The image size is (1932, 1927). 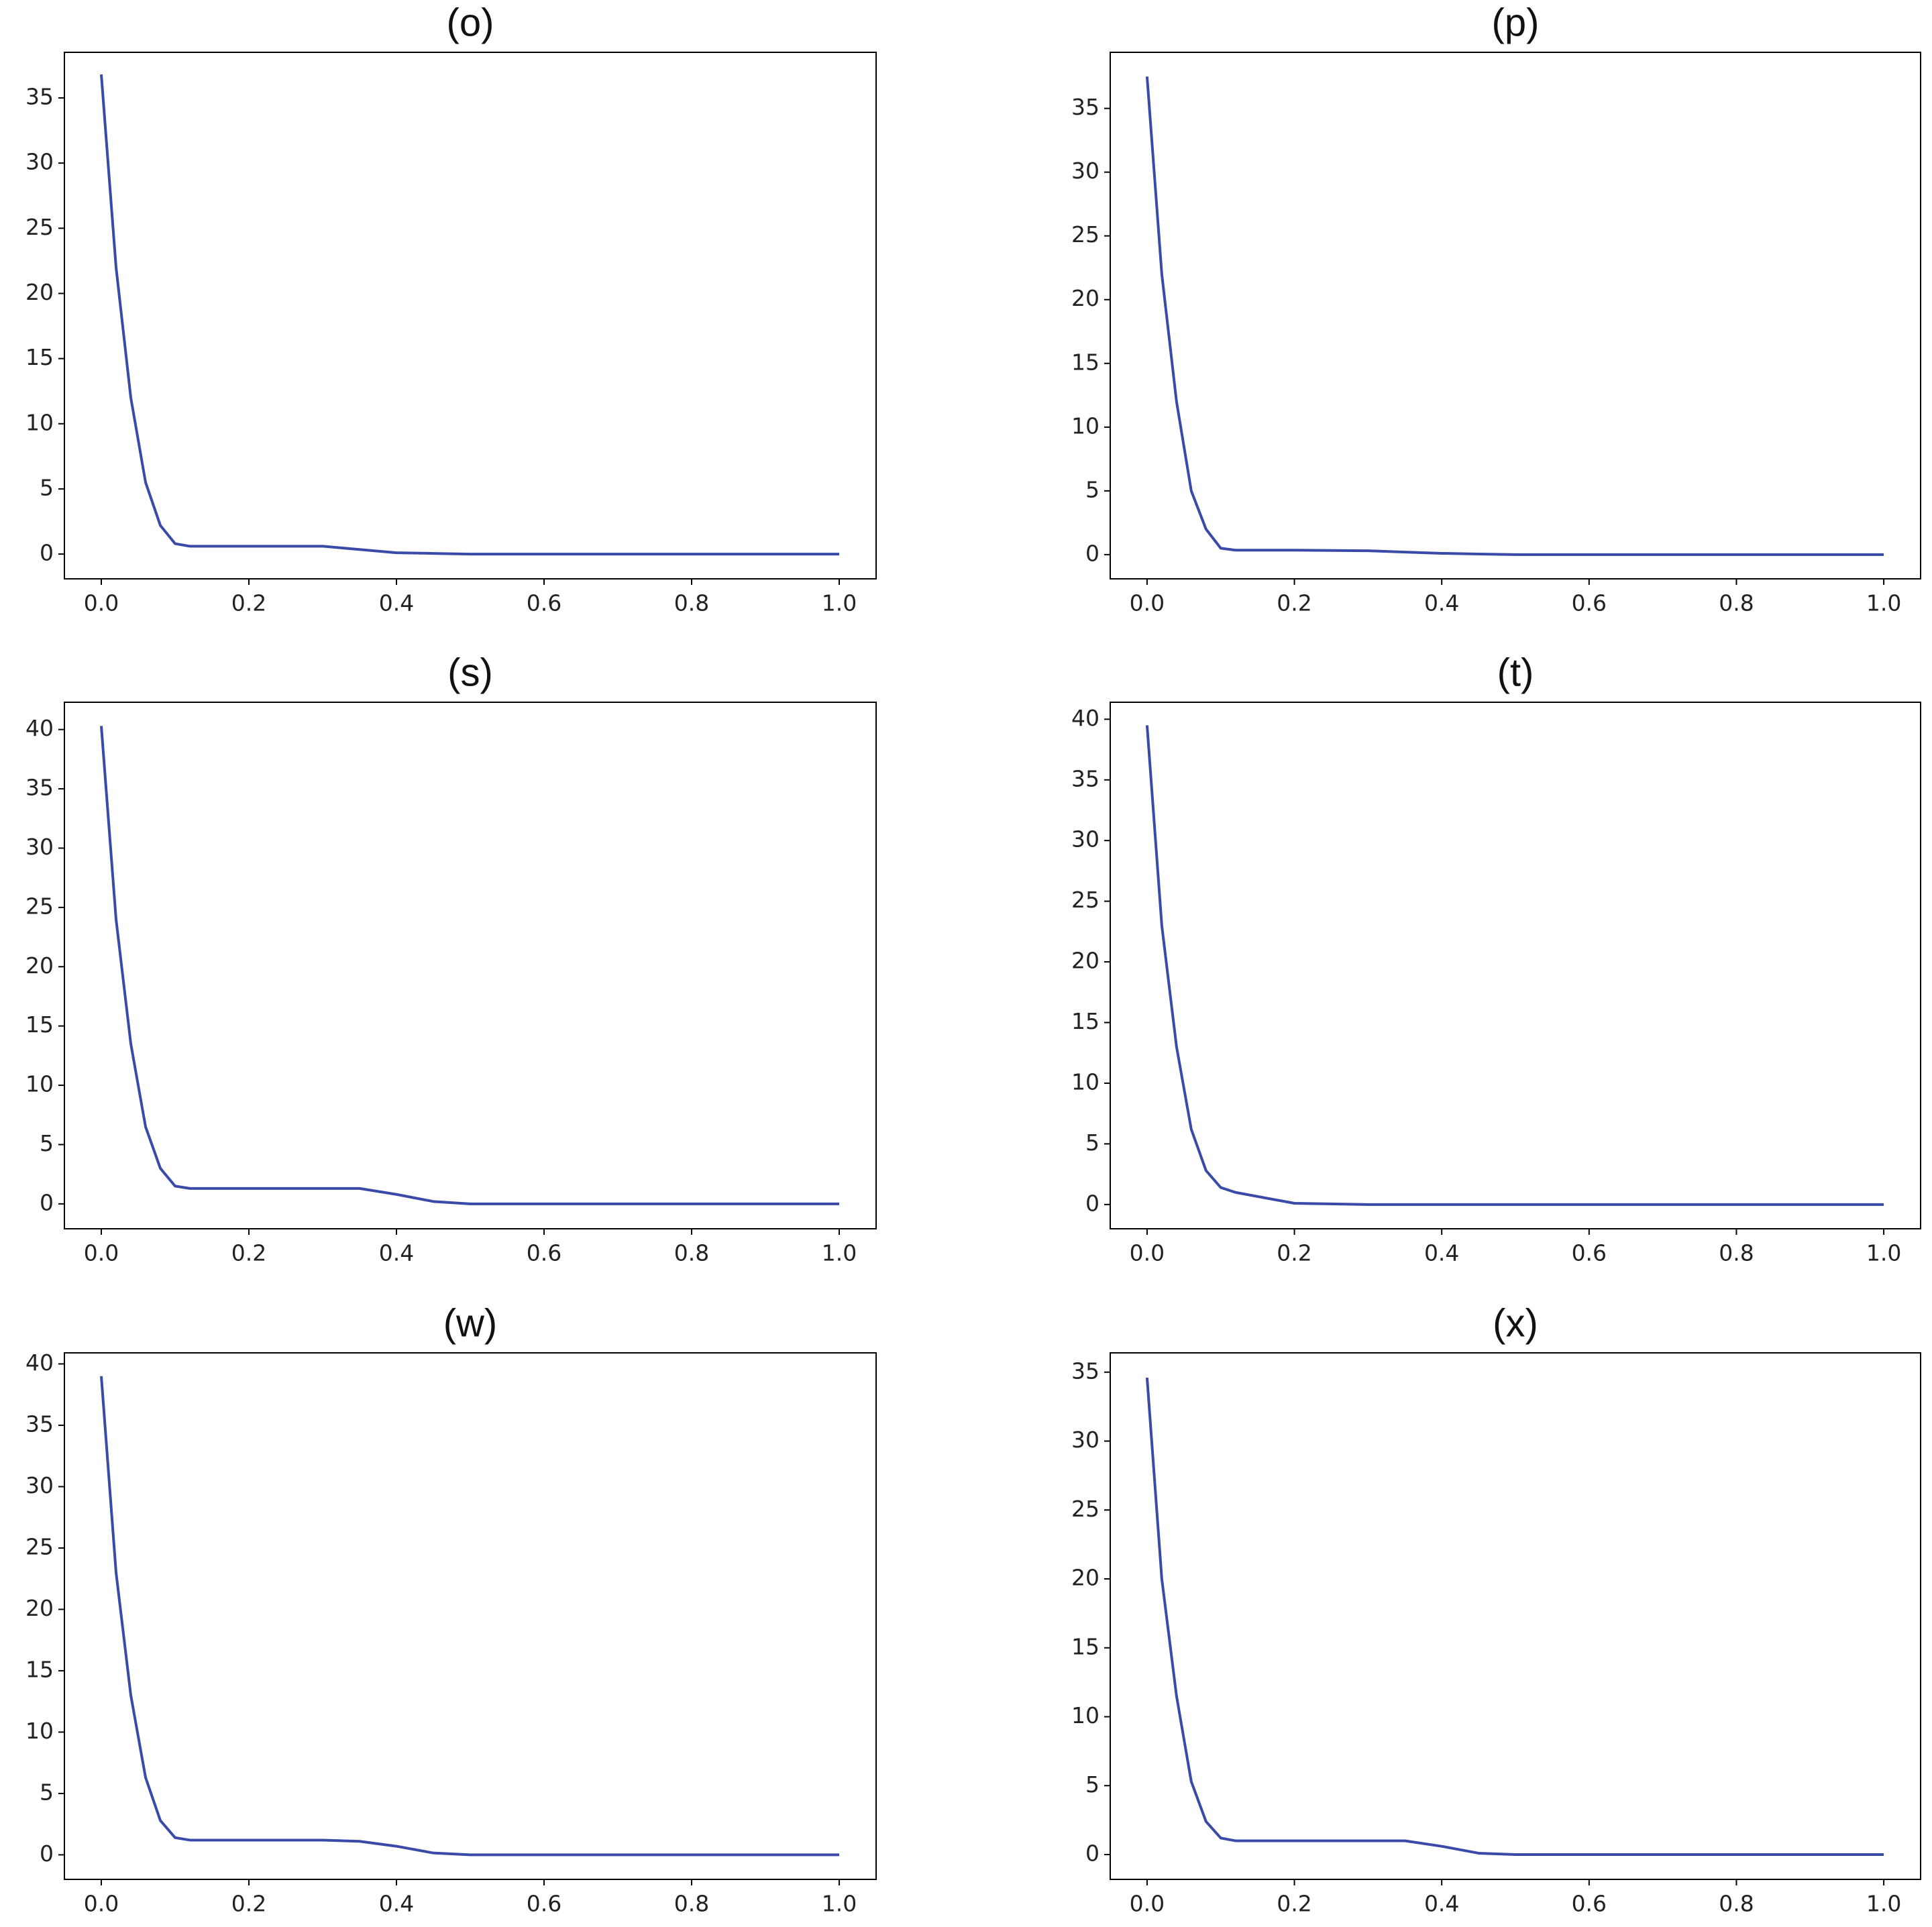 What do you see at coordinates (1516, 22) in the screenshot?
I see `chart-title: (p)` at bounding box center [1516, 22].